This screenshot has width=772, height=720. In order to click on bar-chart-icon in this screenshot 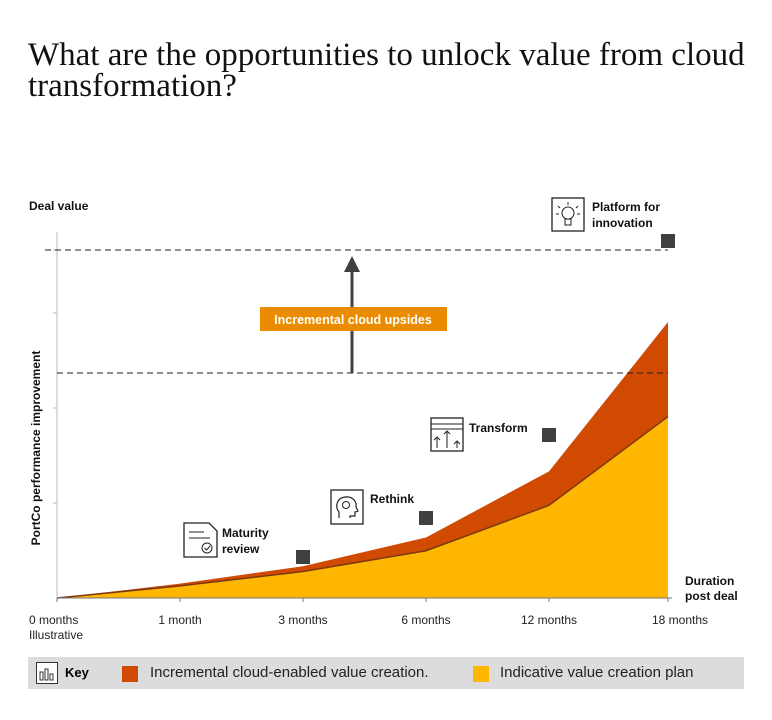, I will do `click(47, 673)`.